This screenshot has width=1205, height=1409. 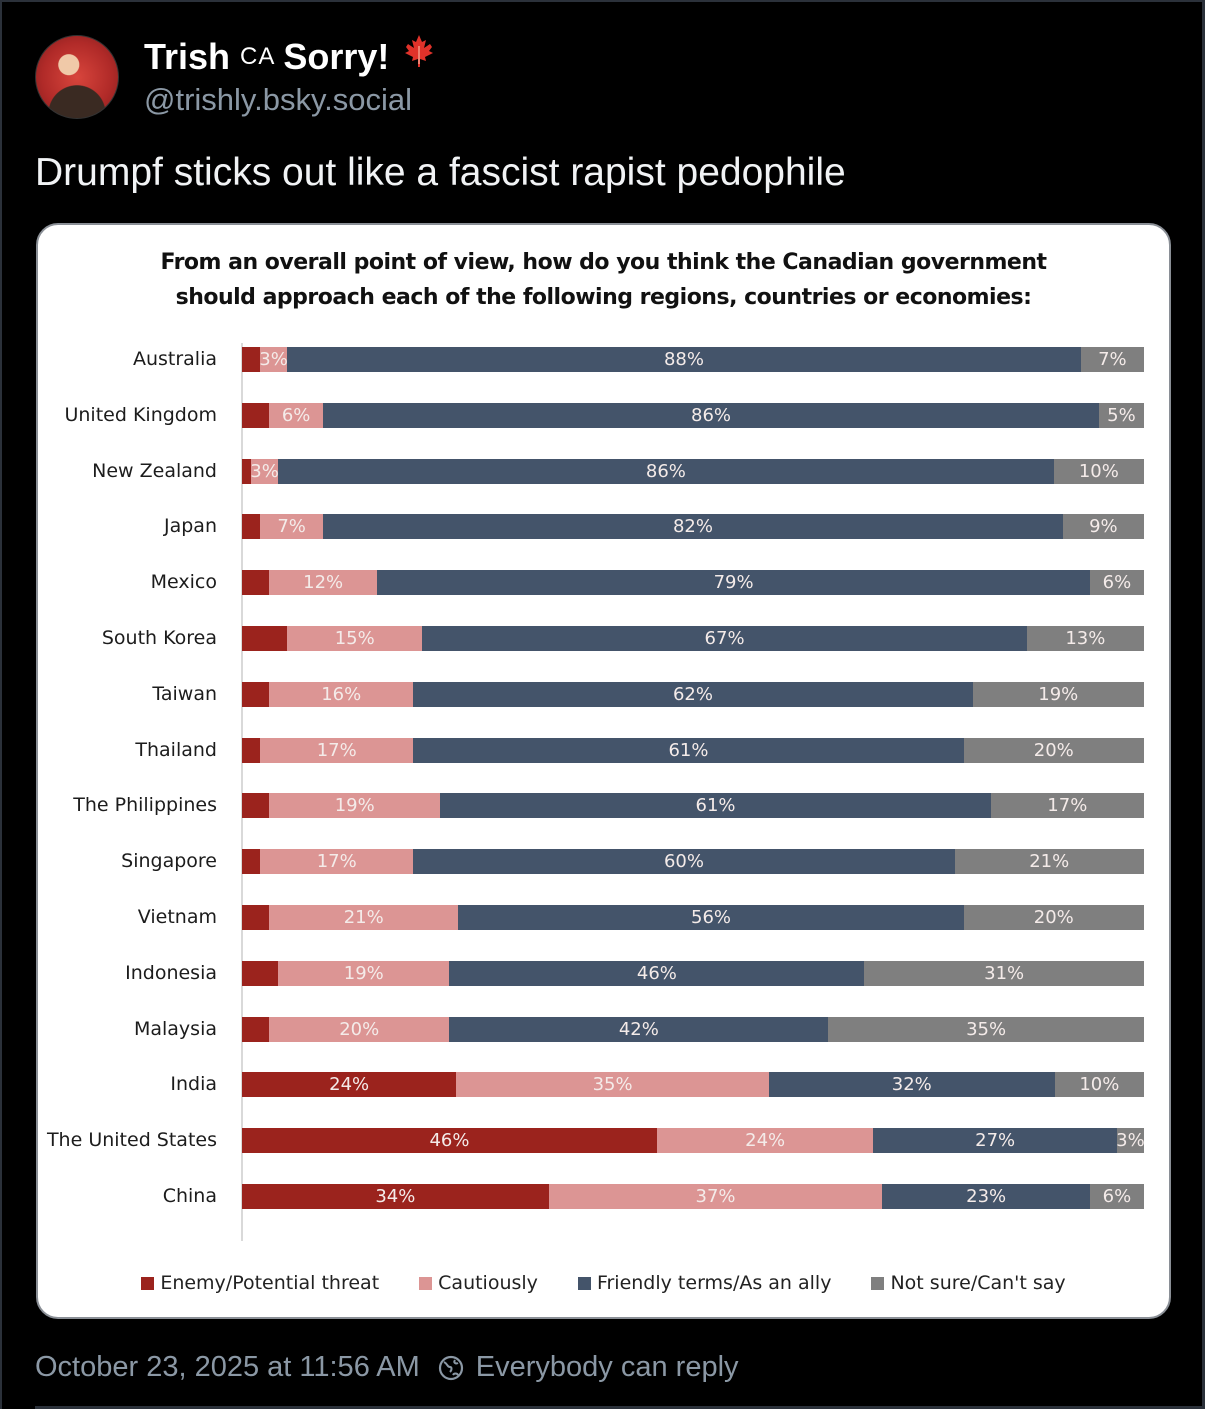 I want to click on legend-item-cautious: Cautiously, so click(x=478, y=1283).